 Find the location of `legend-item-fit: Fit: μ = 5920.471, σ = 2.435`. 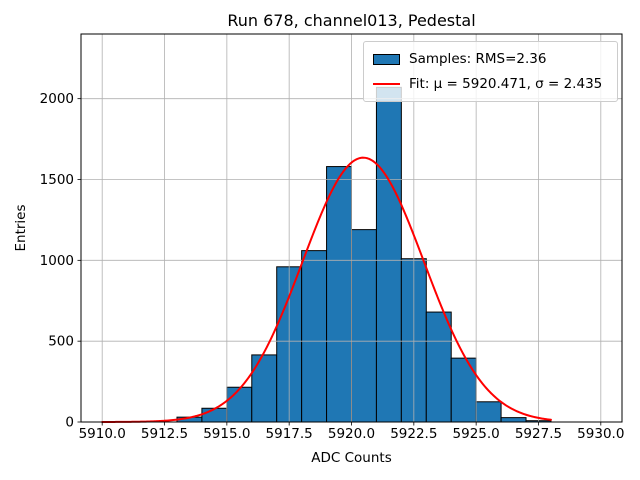

legend-item-fit: Fit: μ = 5920.471, σ = 2.435 is located at coordinates (491, 84).